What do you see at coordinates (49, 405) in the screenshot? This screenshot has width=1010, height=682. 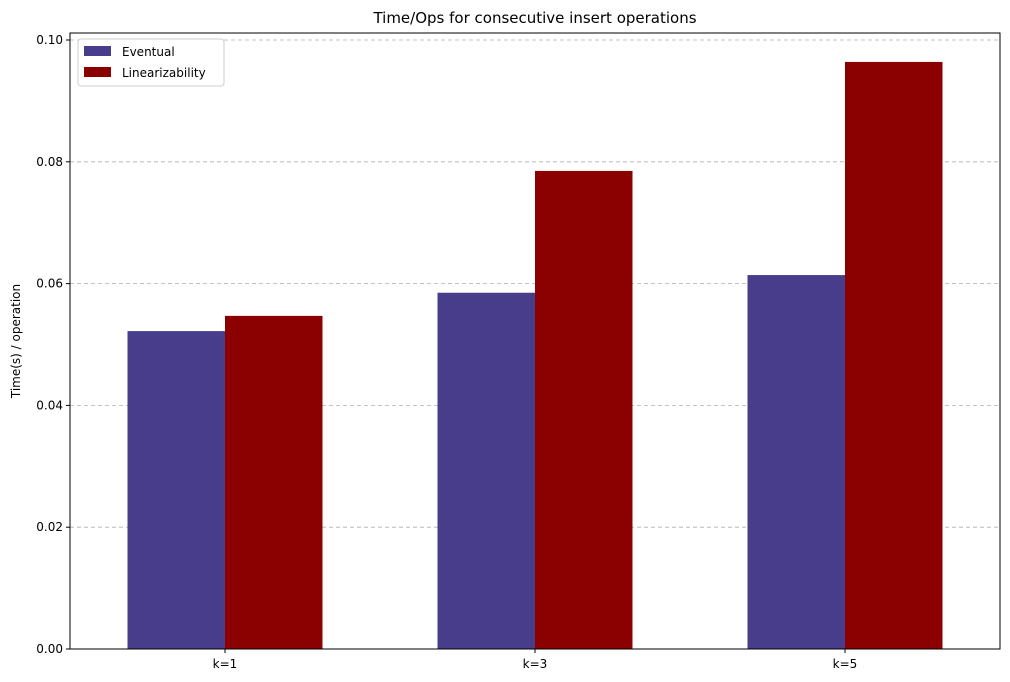 I see `y-tick-label: 0.04` at bounding box center [49, 405].